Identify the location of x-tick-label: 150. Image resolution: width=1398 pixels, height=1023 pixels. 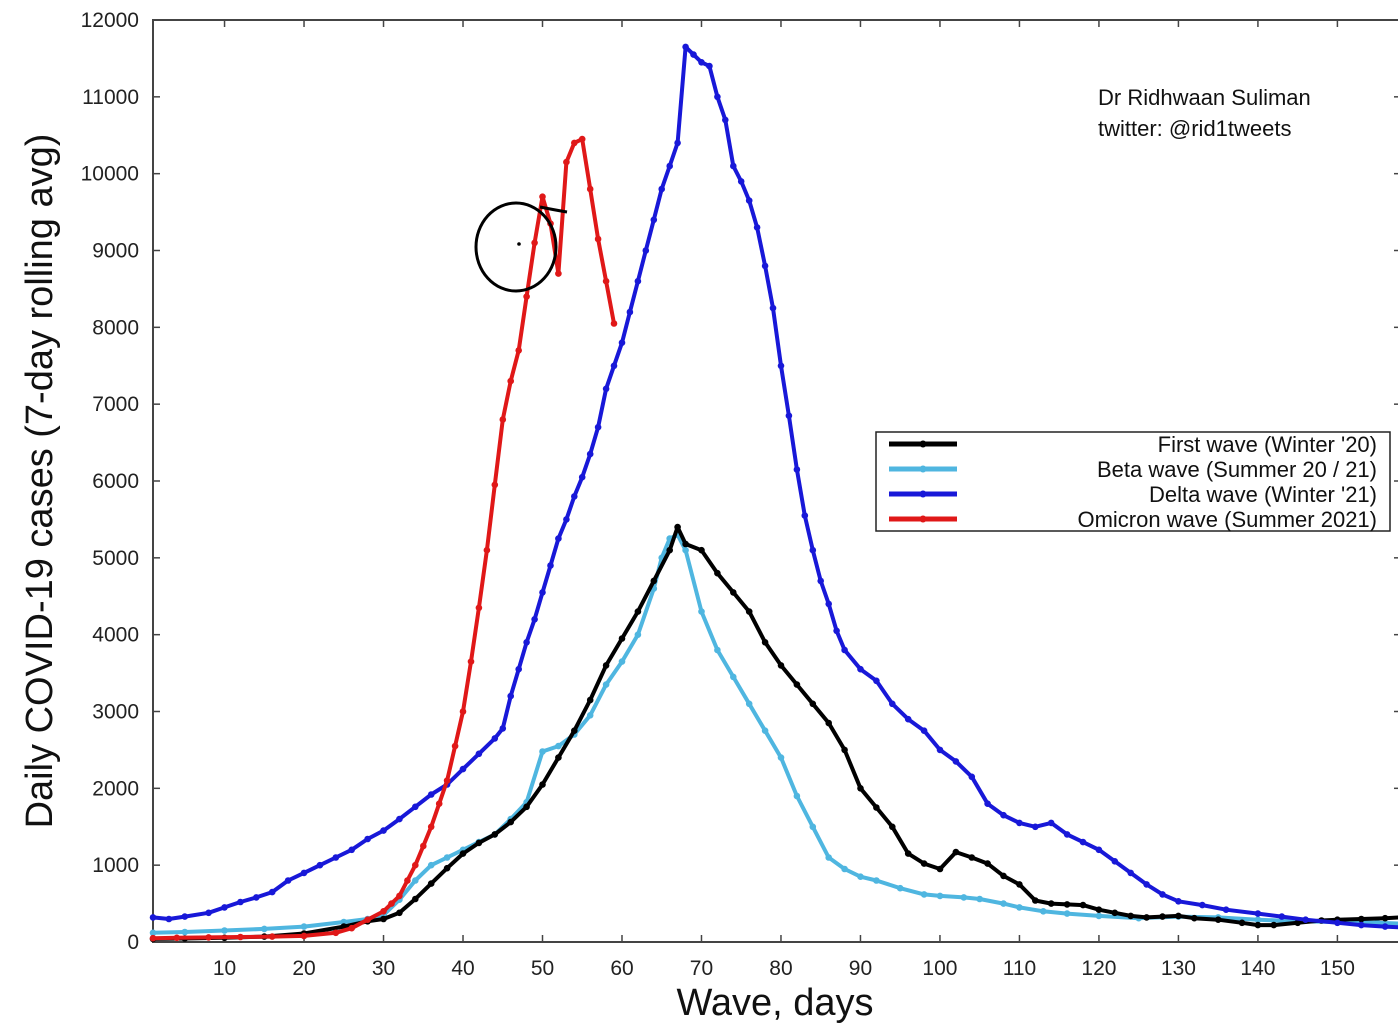
(1337, 968).